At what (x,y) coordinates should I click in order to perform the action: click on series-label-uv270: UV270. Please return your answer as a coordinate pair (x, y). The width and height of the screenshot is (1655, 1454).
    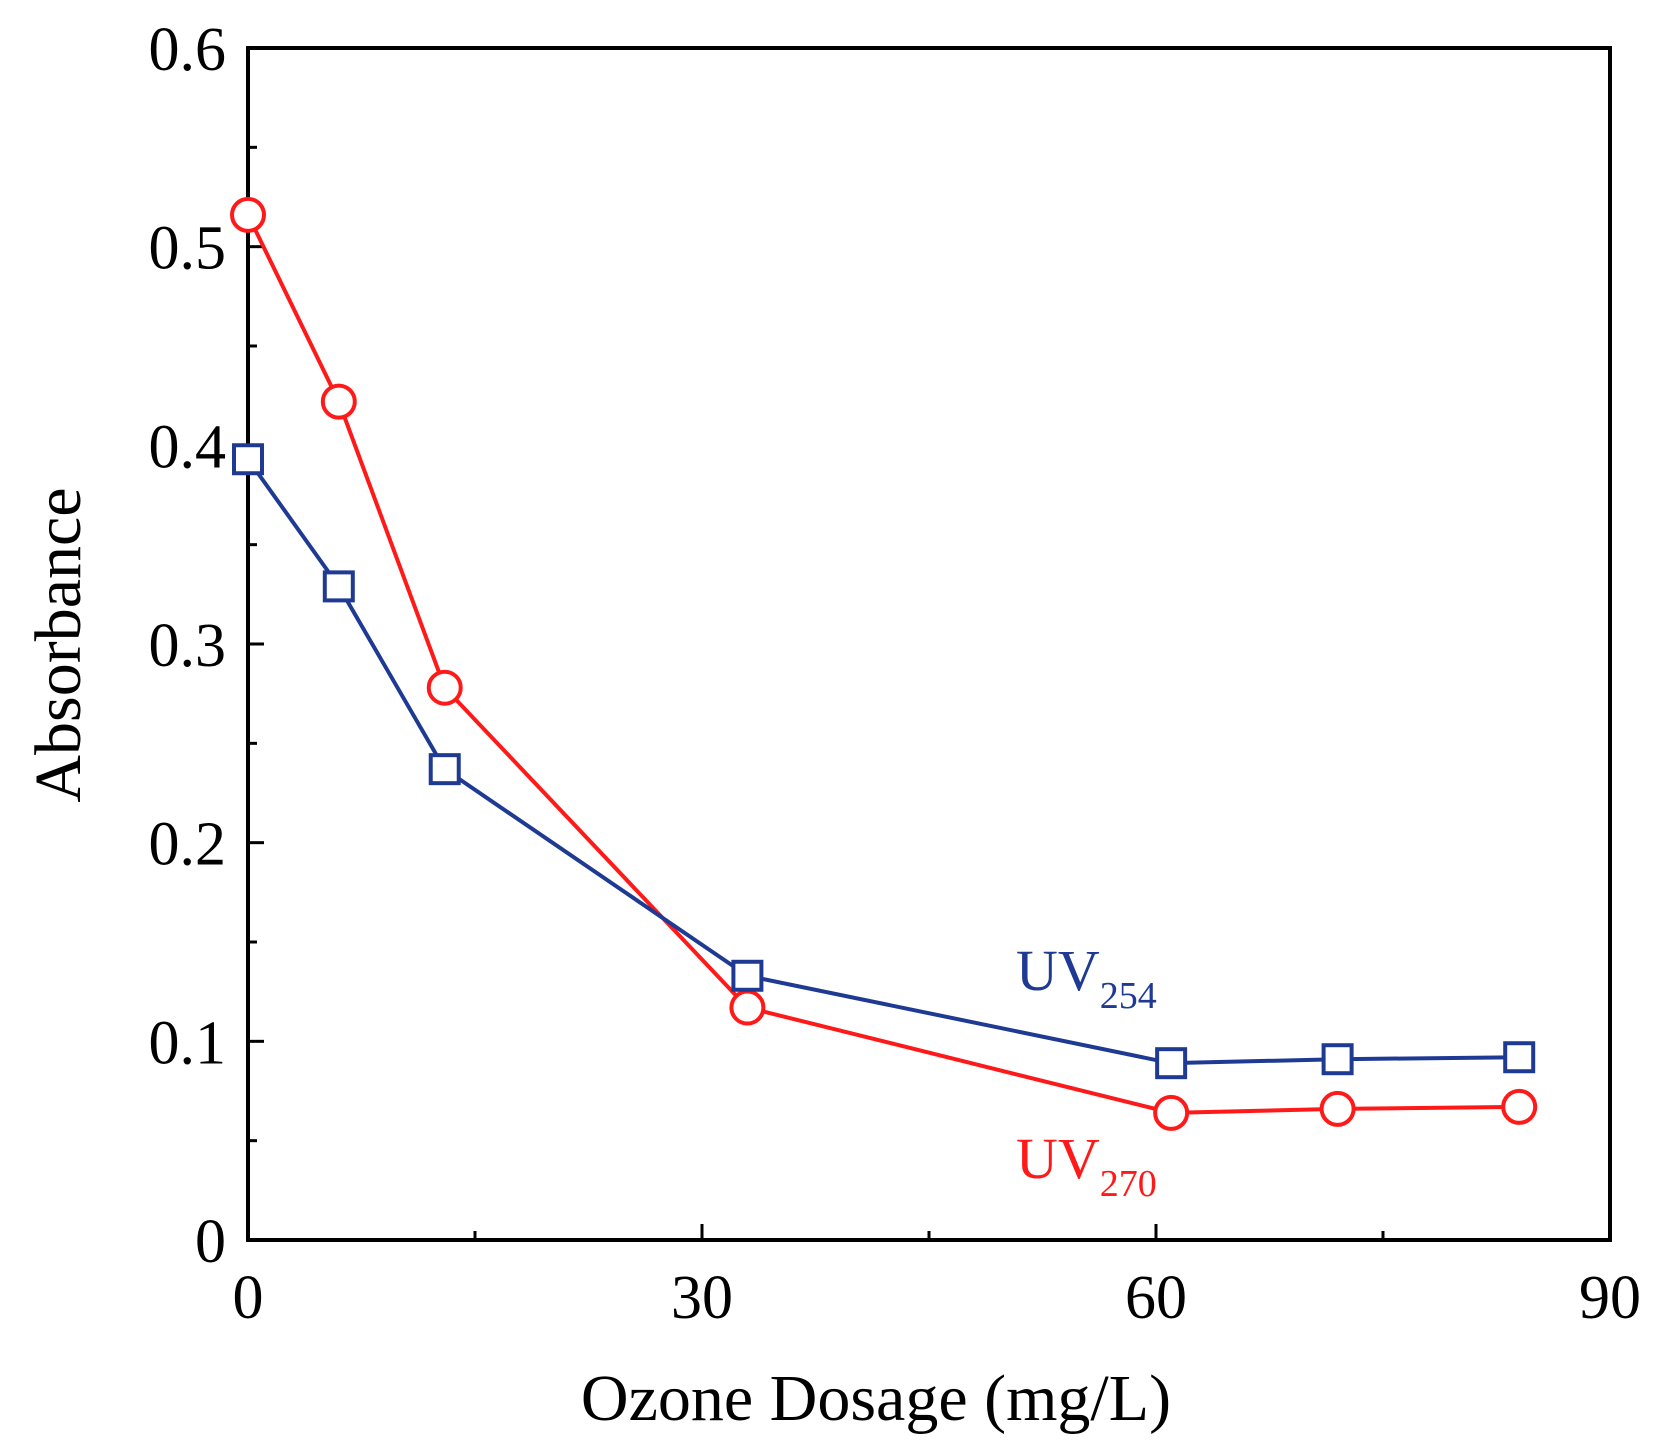
    Looking at the image, I should click on (1086, 1165).